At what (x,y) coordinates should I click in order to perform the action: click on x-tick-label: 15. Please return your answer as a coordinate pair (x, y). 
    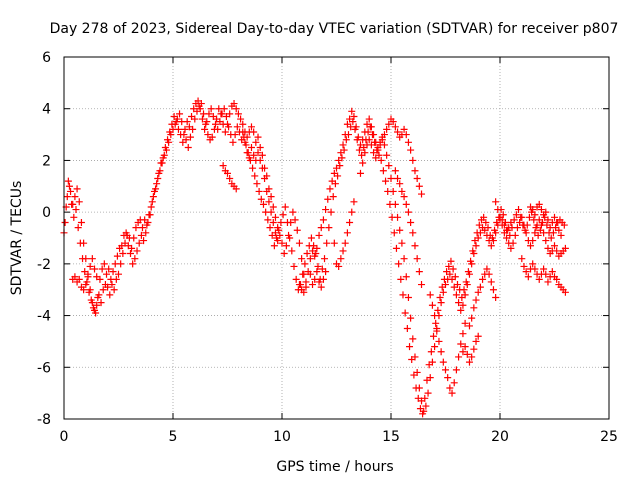
    Looking at the image, I should click on (391, 437).